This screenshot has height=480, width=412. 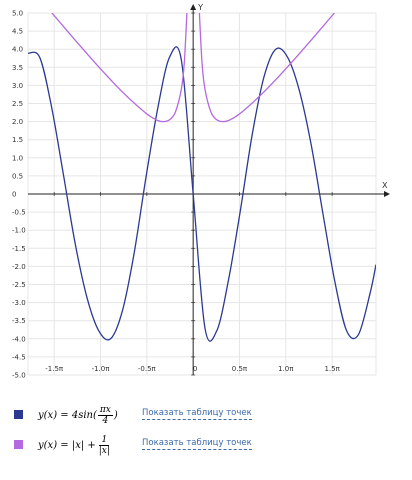 What do you see at coordinates (195, 369) in the screenshot?
I see `x-tick-label: 0` at bounding box center [195, 369].